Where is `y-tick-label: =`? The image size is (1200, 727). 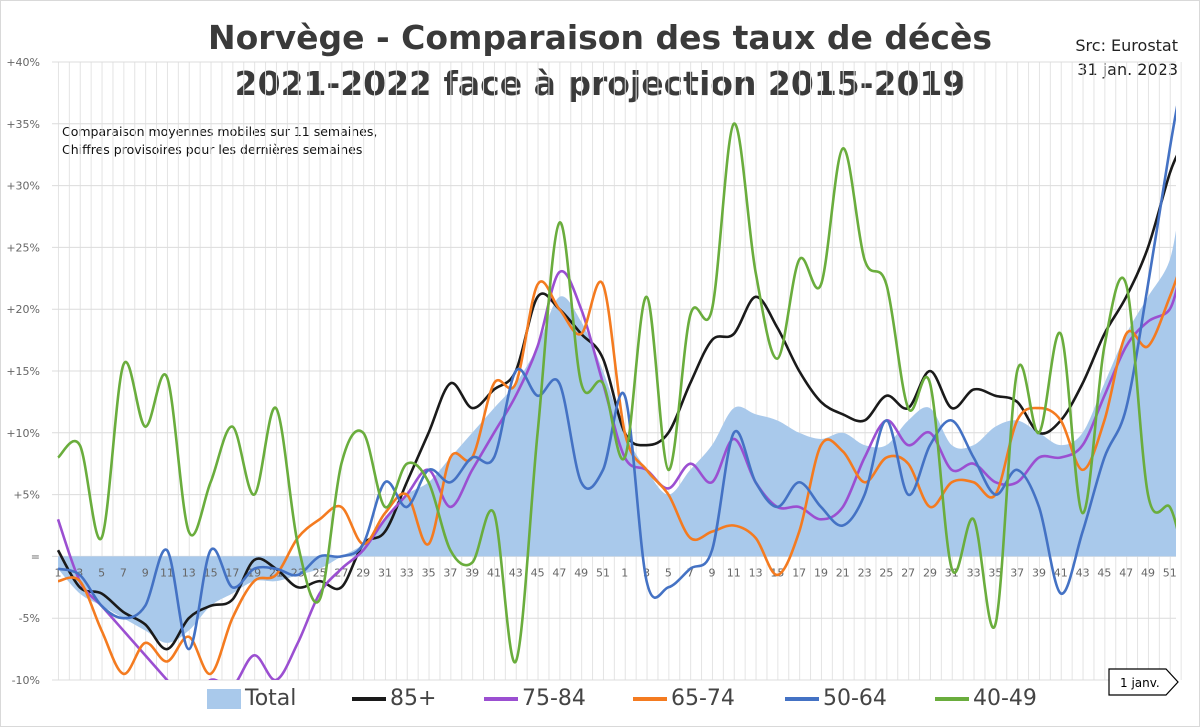
y-tick-label: = is located at coordinates (35, 556).